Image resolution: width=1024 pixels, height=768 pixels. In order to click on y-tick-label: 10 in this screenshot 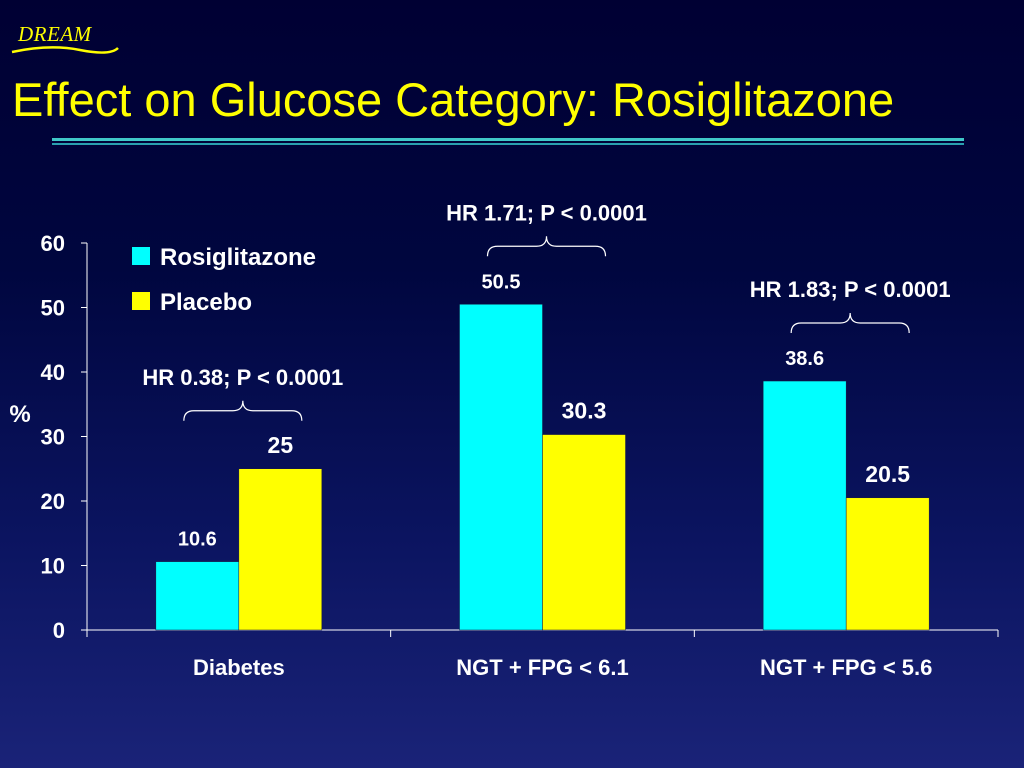, I will do `click(53, 566)`.